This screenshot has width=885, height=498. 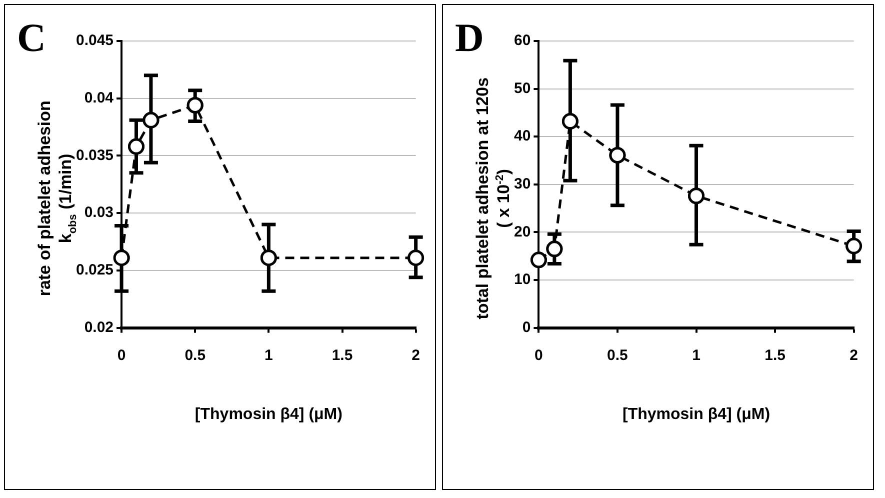 What do you see at coordinates (522, 184) in the screenshot?
I see `y-tick-label: 30` at bounding box center [522, 184].